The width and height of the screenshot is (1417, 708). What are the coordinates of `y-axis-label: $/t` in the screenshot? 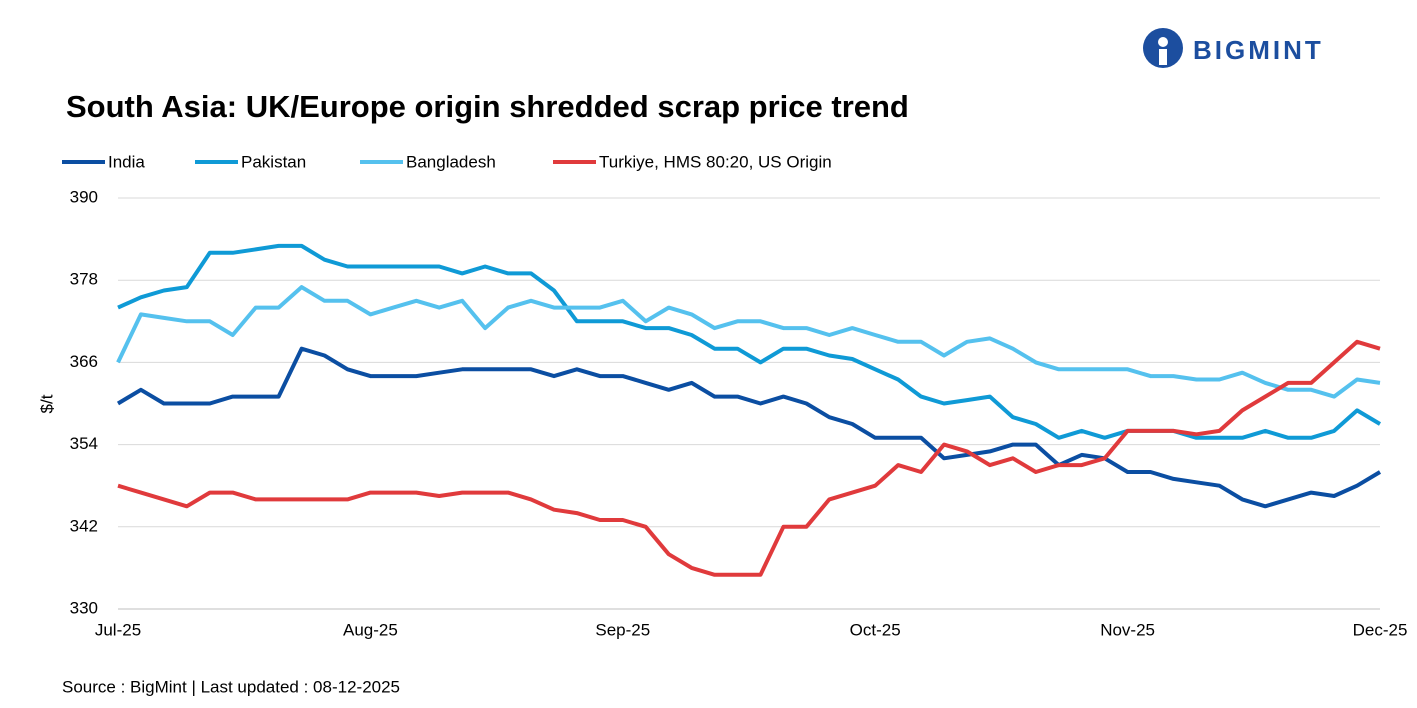 It's located at (46, 403).